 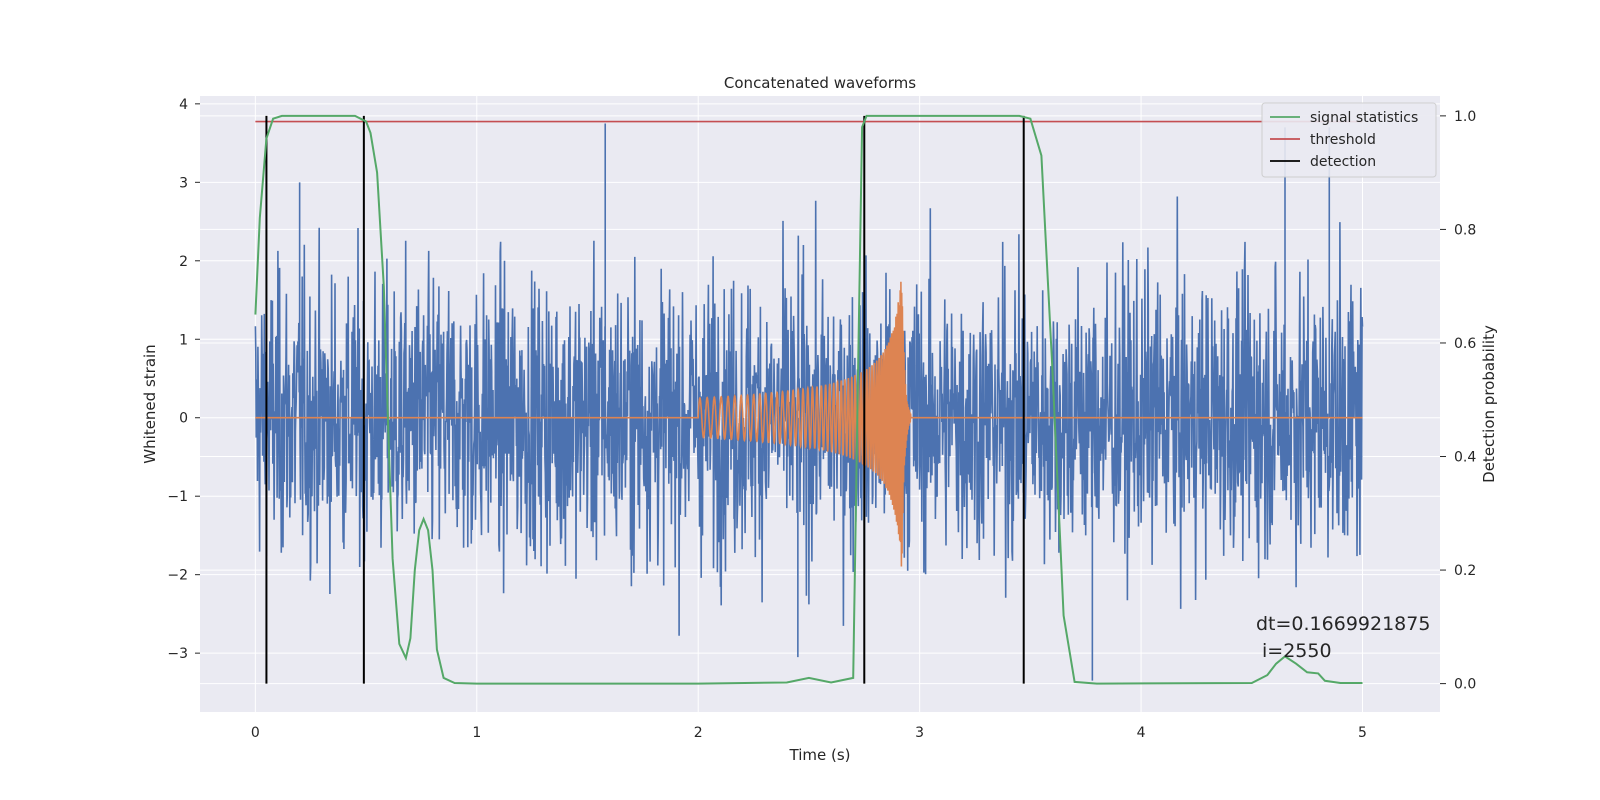 I want to click on x-tick-label: 5, so click(x=1362, y=733).